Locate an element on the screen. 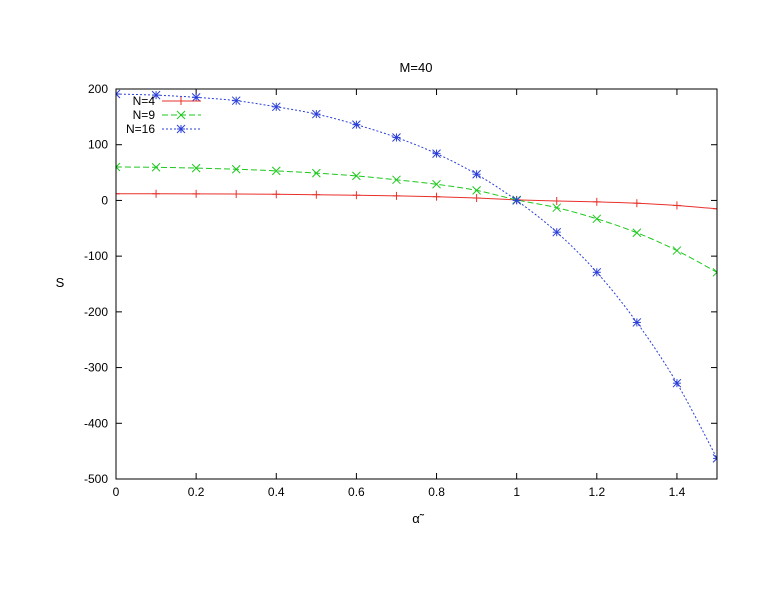 The image size is (763, 590). series-line-n4 is located at coordinates (416, 201).